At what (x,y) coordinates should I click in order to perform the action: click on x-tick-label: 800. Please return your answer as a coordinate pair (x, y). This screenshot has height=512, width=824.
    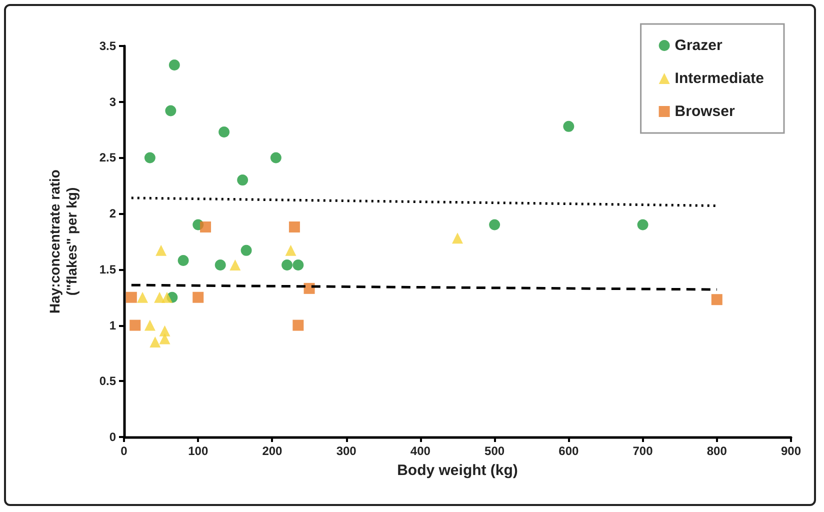
    Looking at the image, I should click on (717, 451).